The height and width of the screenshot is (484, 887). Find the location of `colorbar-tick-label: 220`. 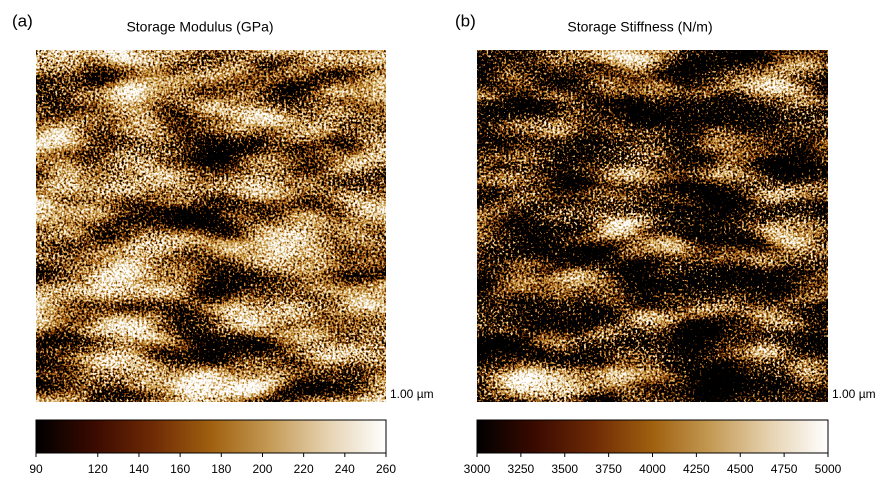

colorbar-tick-label: 220 is located at coordinates (304, 469).